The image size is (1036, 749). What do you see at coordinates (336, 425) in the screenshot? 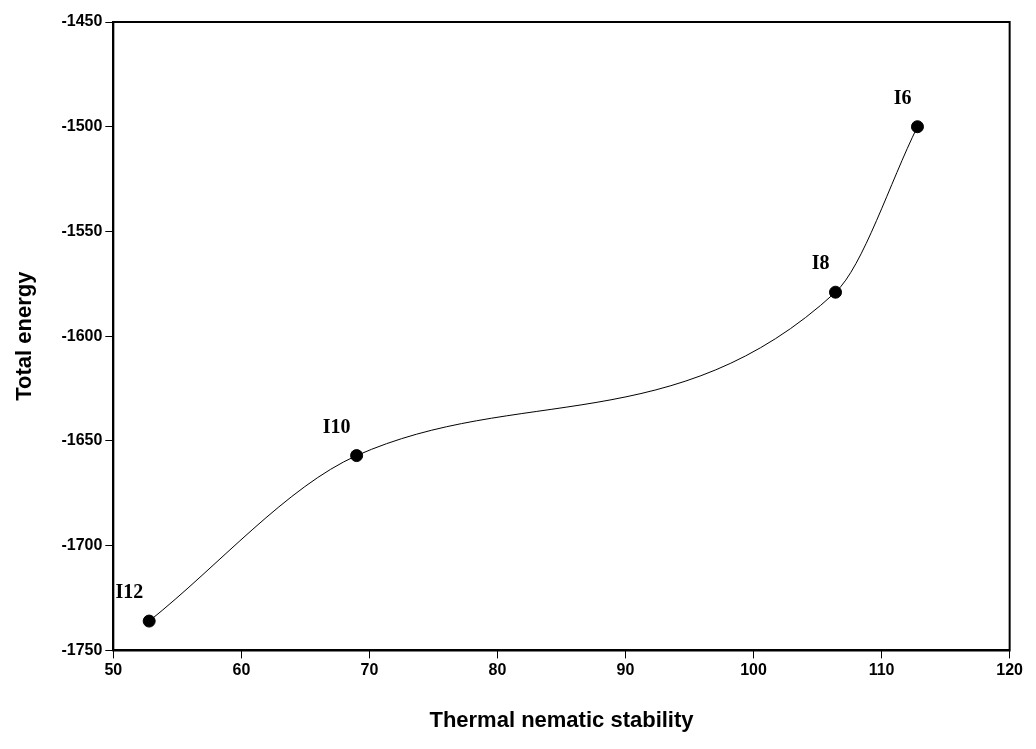
I see `annotation: I10` at bounding box center [336, 425].